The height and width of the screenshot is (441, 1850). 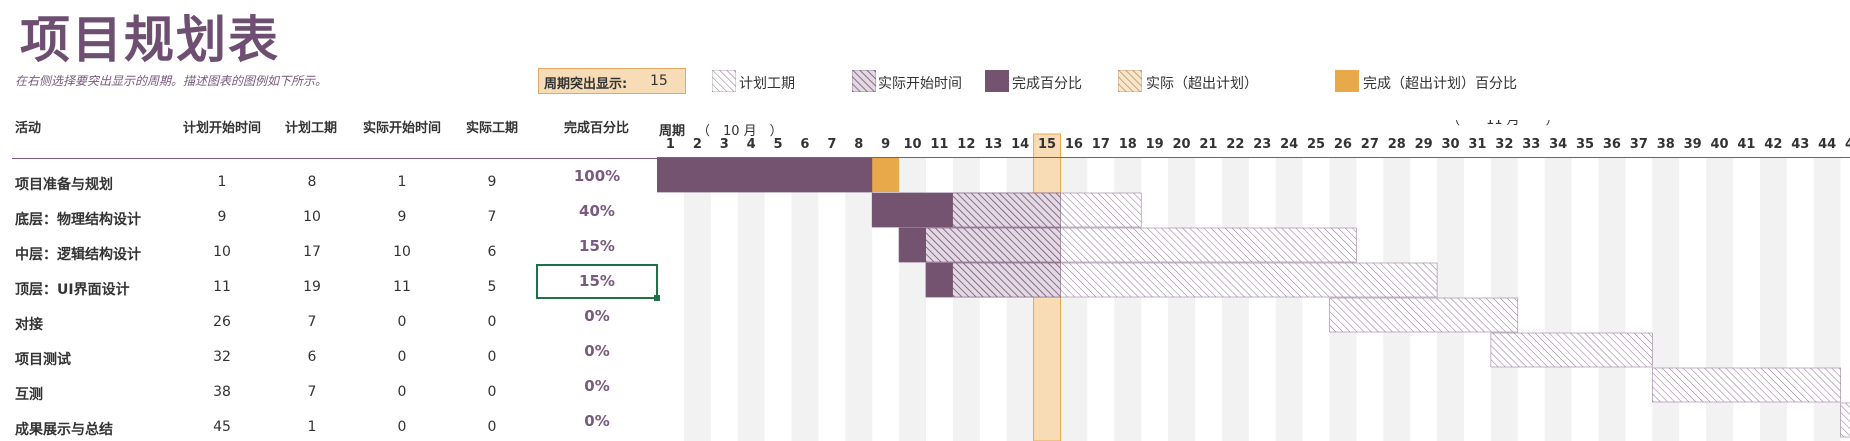 What do you see at coordinates (78, 220) in the screenshot?
I see `activity-cell: 底层：物理结构设计` at bounding box center [78, 220].